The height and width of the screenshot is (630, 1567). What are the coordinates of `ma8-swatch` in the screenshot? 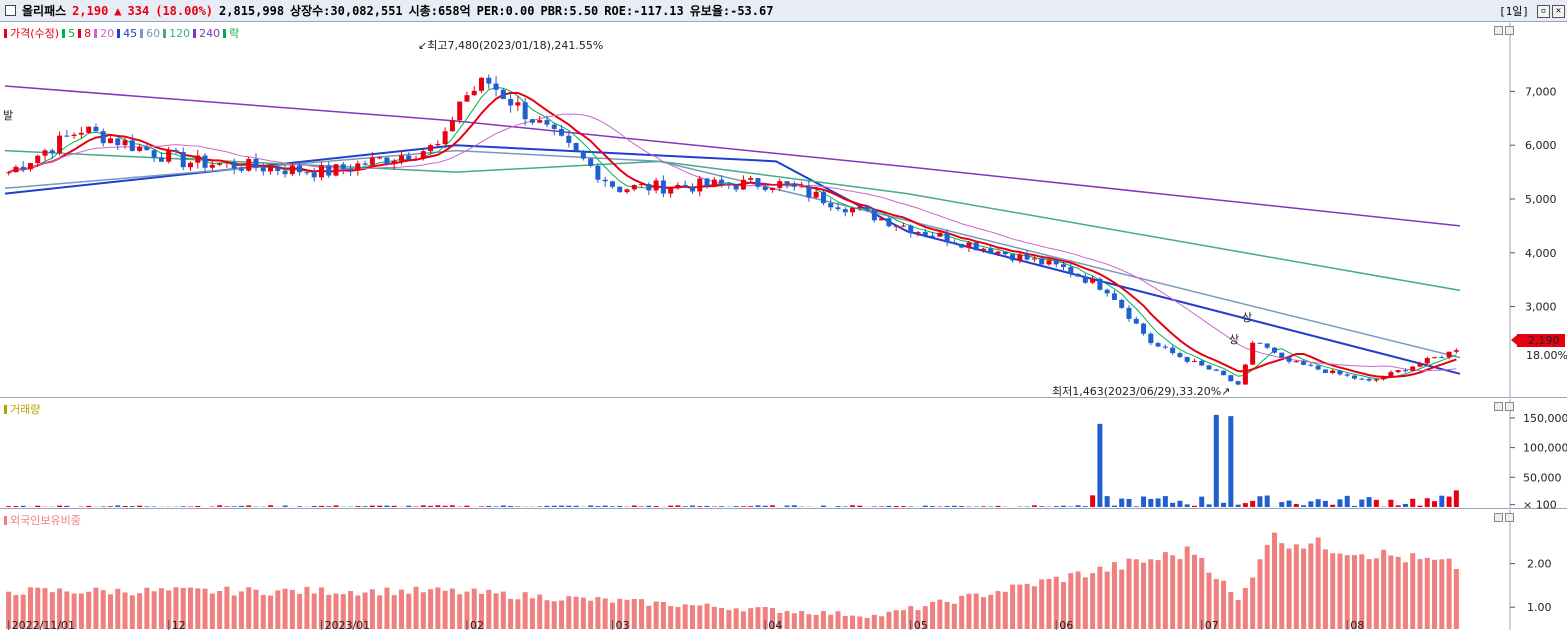 It's located at (80, 33).